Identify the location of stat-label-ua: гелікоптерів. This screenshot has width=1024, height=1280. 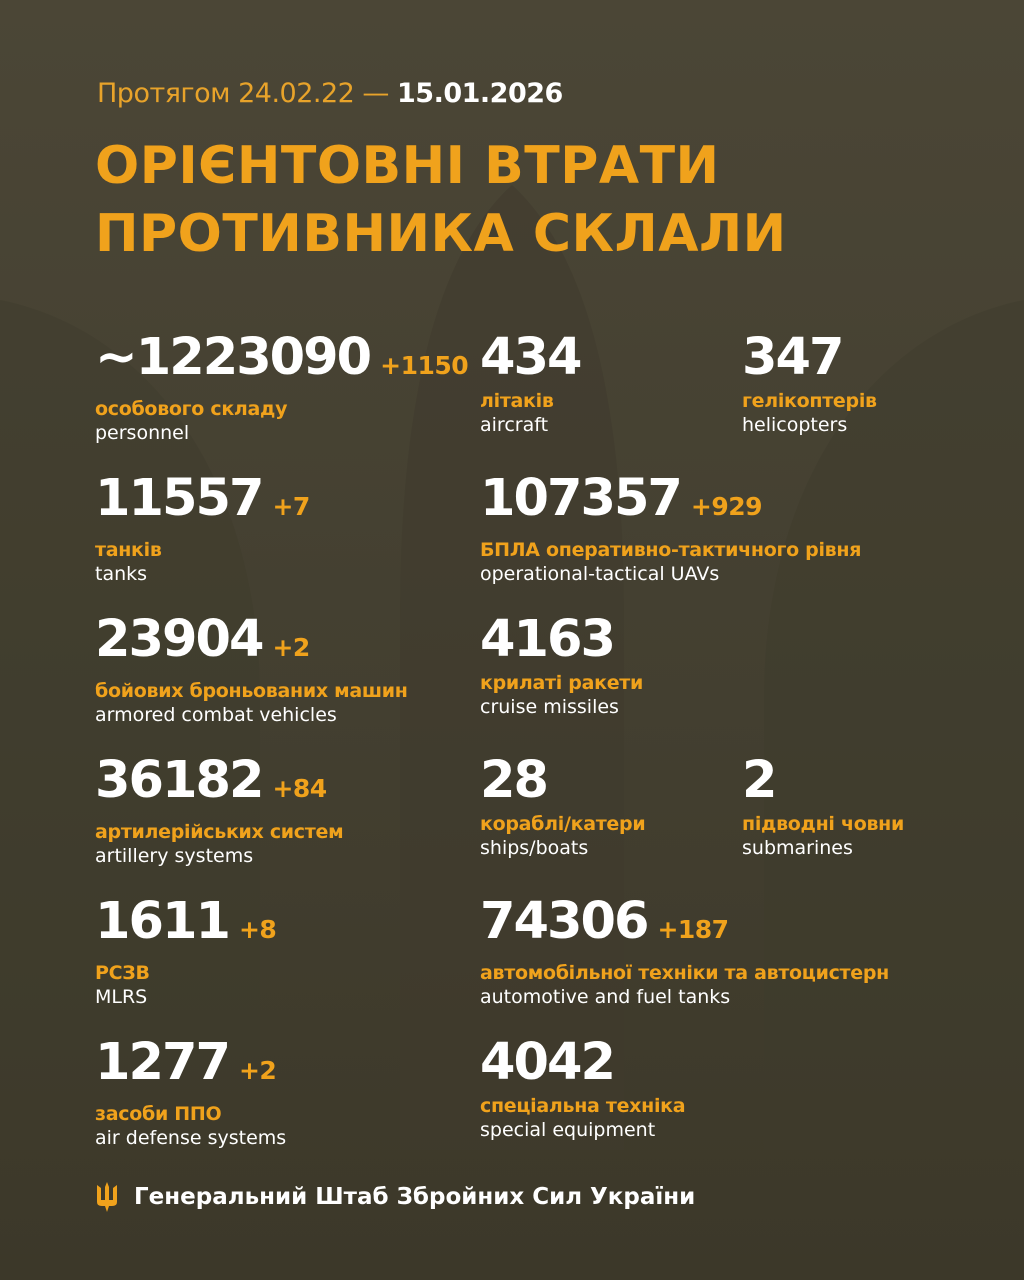
(809, 401).